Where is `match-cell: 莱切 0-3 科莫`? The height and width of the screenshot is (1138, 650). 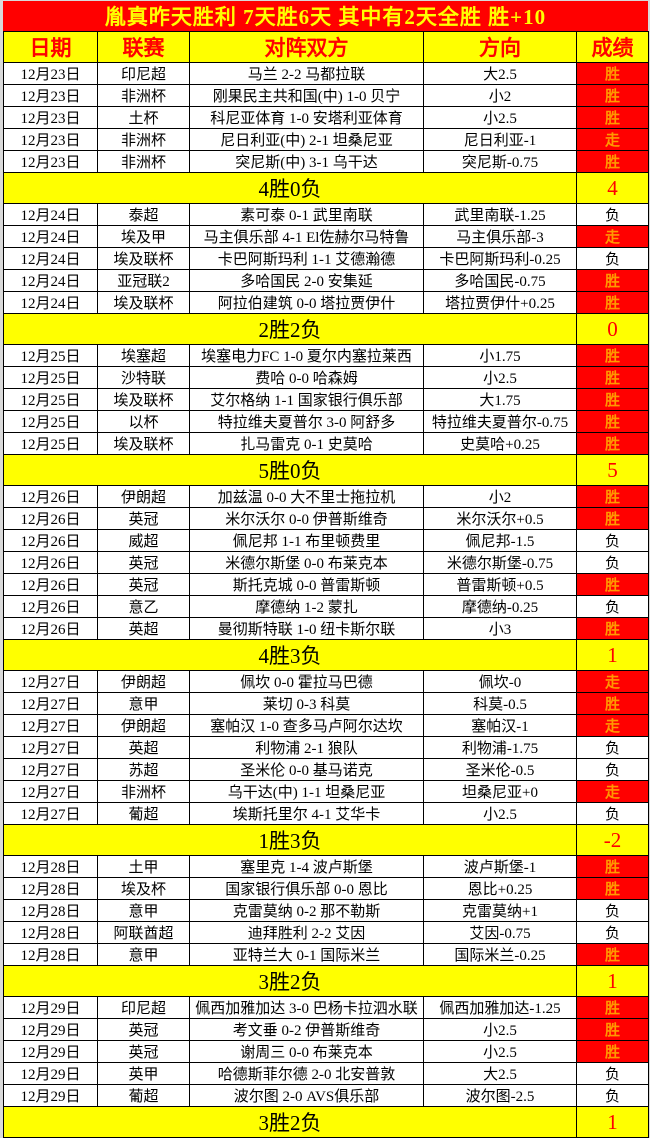
match-cell: 莱切 0-3 科莫 is located at coordinates (306, 703).